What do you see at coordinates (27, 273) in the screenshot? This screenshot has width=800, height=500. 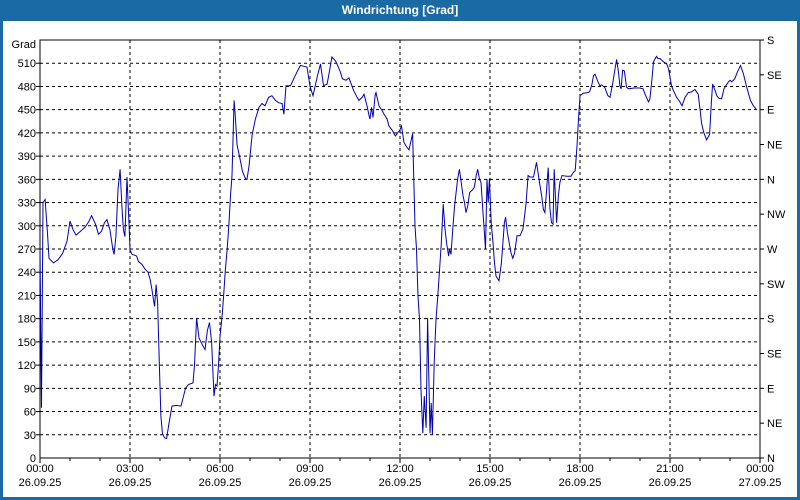 I see `y-tick-label: 240` at bounding box center [27, 273].